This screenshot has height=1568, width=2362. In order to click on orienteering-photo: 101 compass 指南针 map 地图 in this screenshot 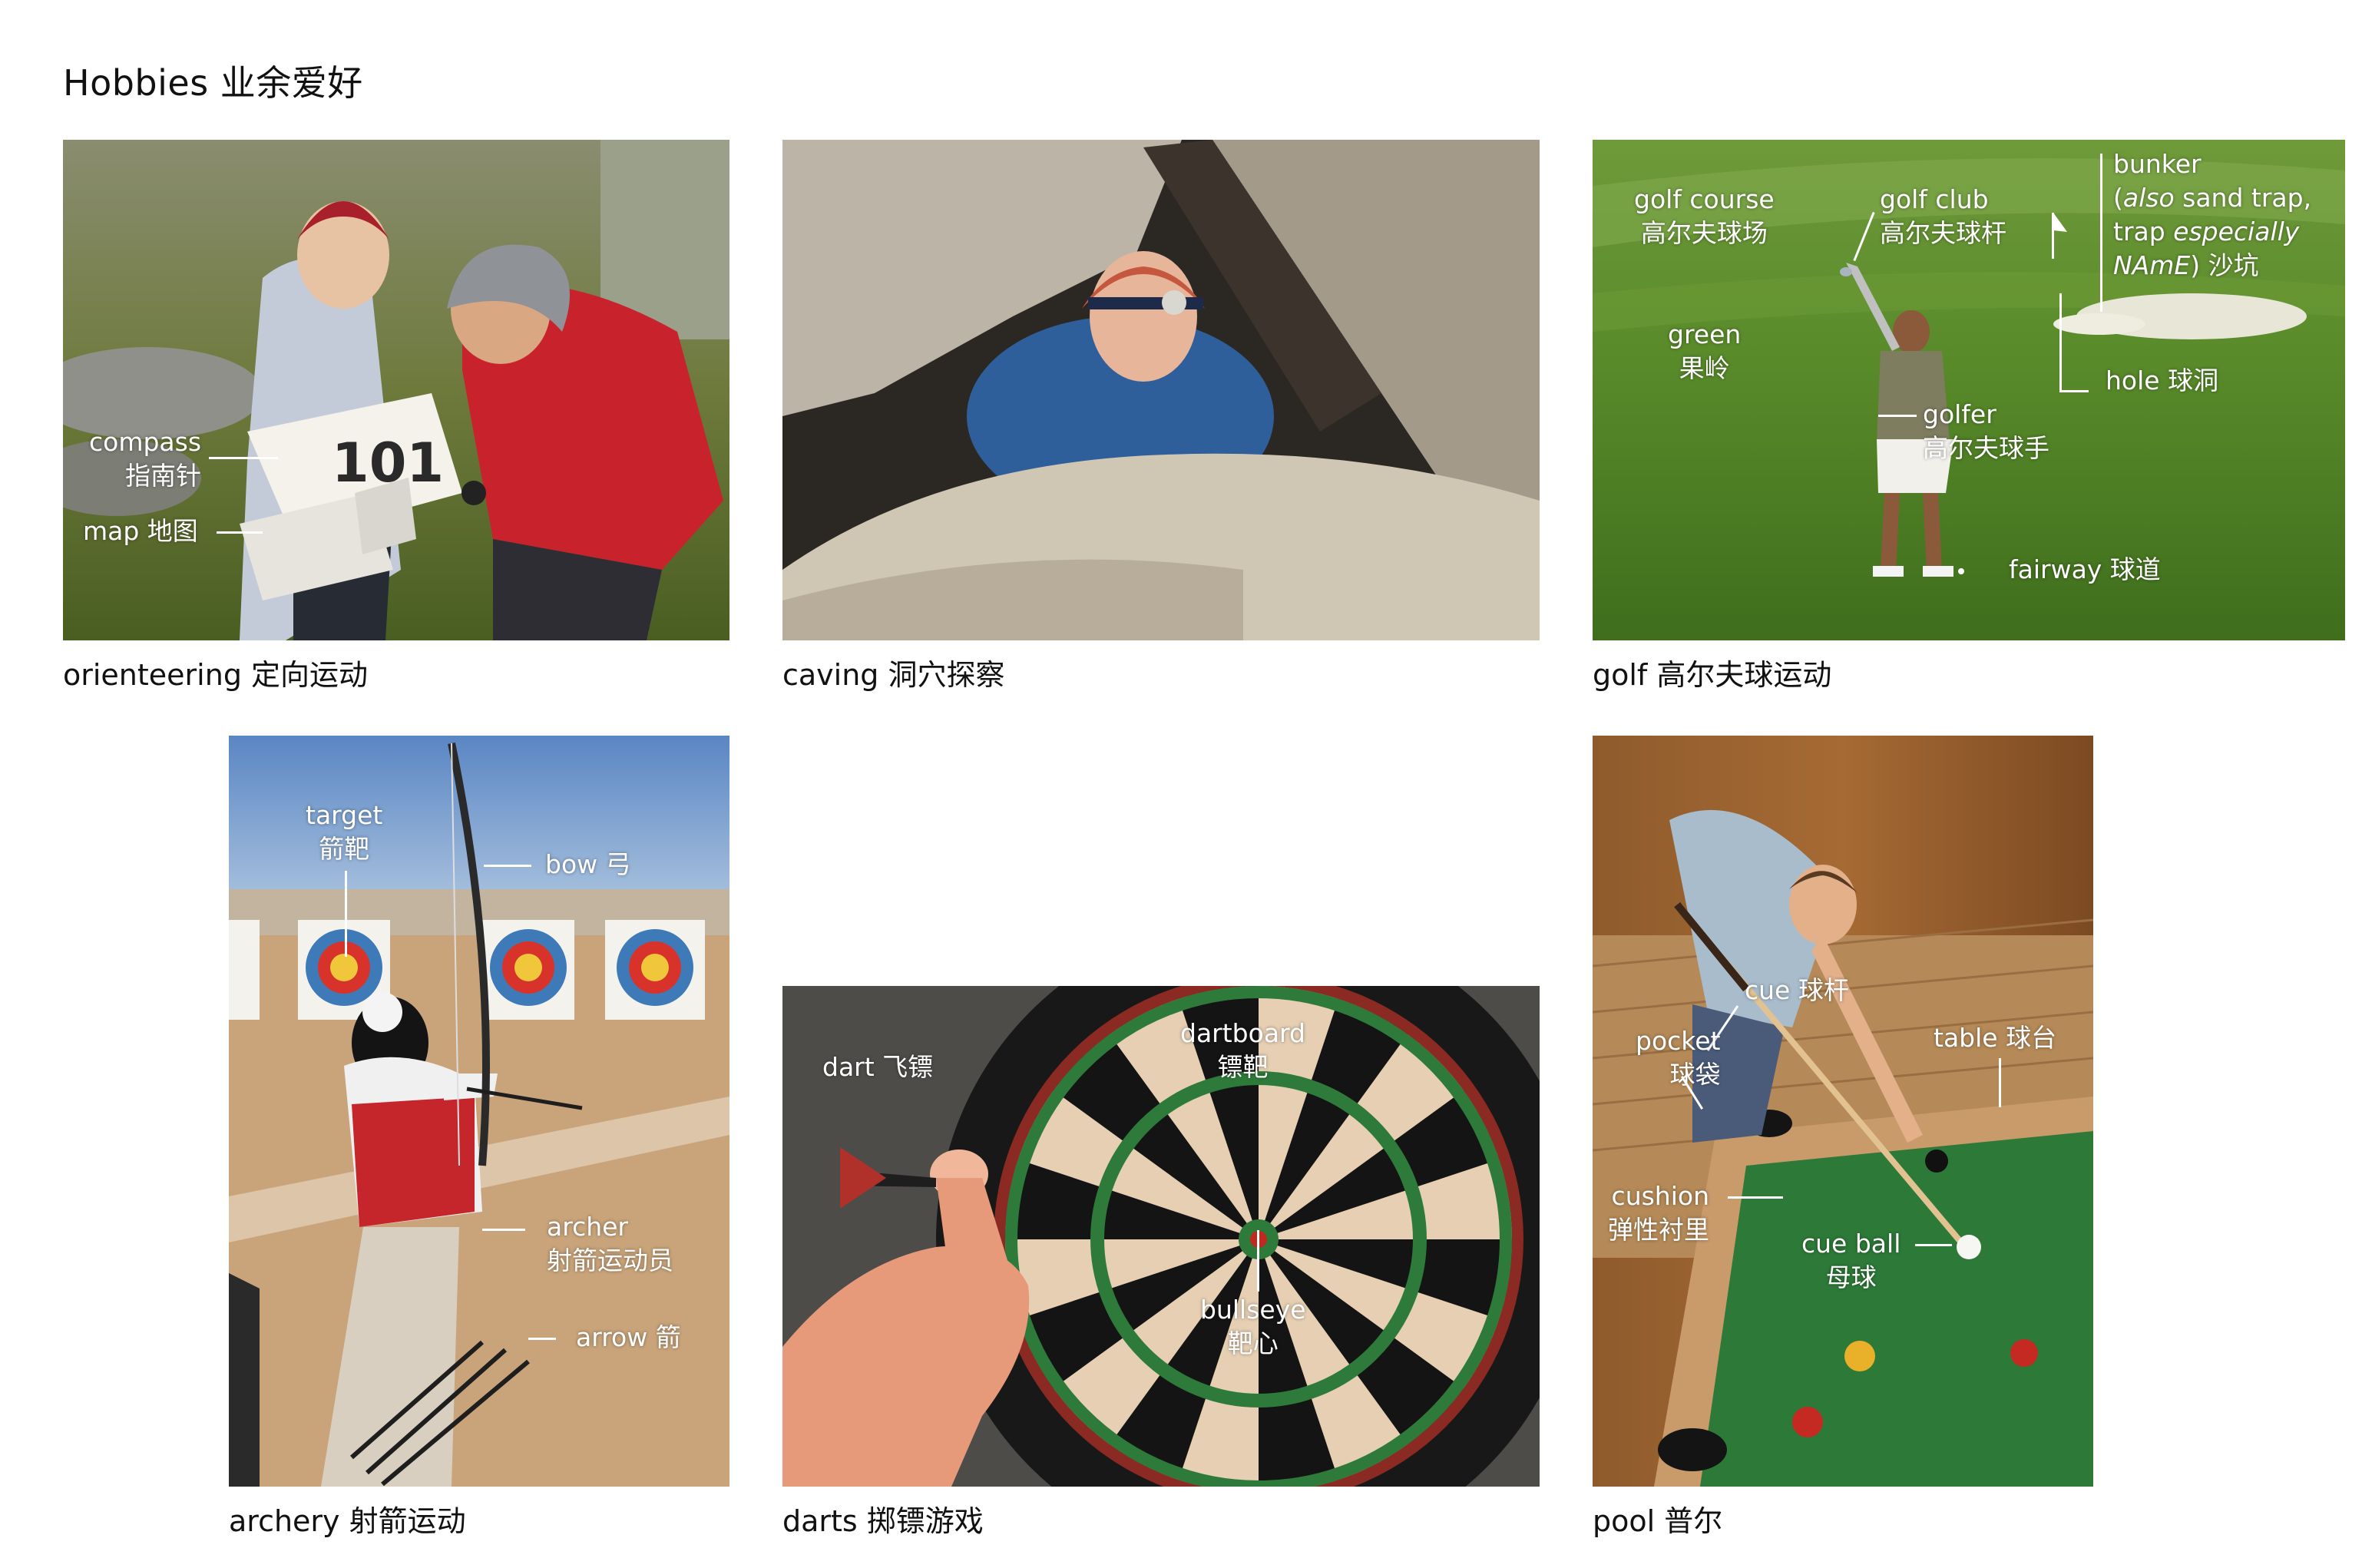, I will do `click(396, 390)`.